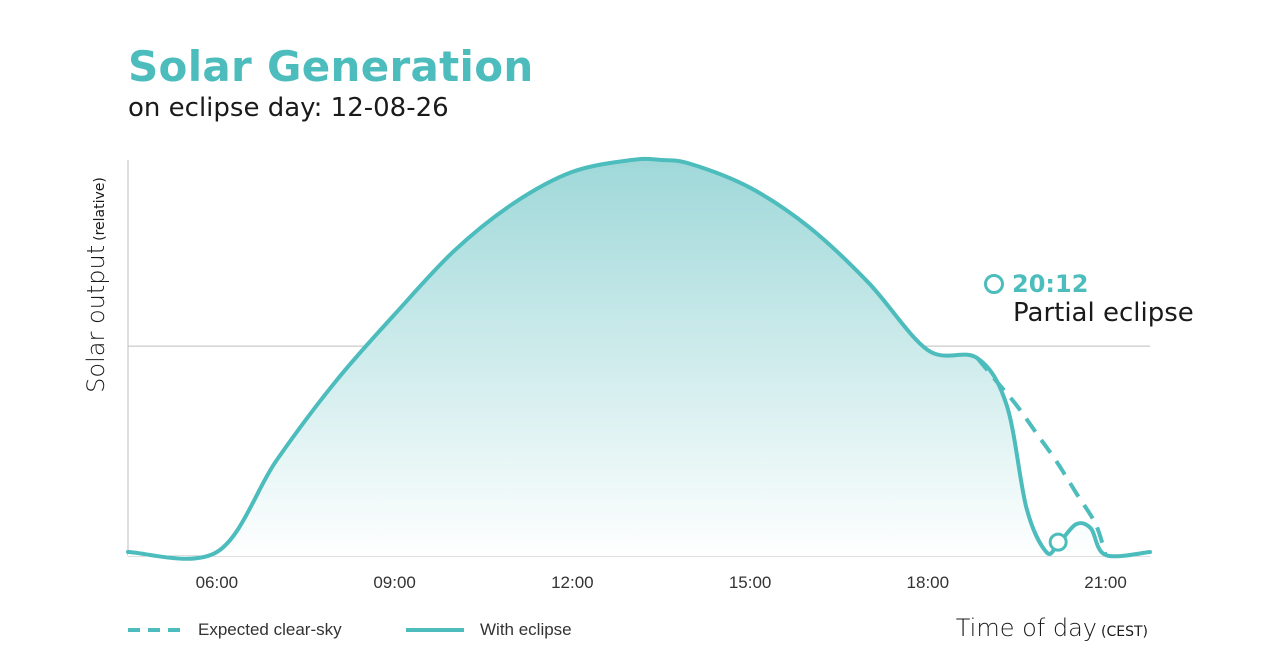 The width and height of the screenshot is (1280, 668). I want to click on x-tick-label: 21:00, so click(1105, 582).